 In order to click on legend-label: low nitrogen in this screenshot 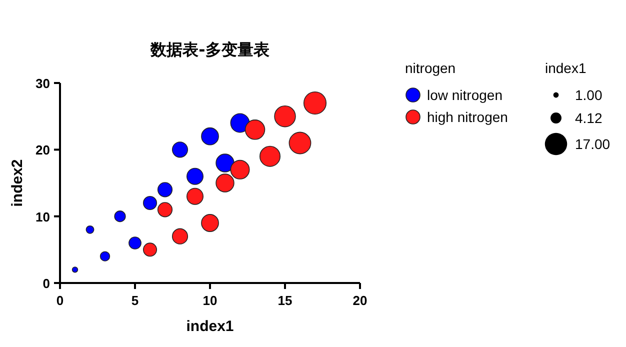, I will do `click(464, 95)`.